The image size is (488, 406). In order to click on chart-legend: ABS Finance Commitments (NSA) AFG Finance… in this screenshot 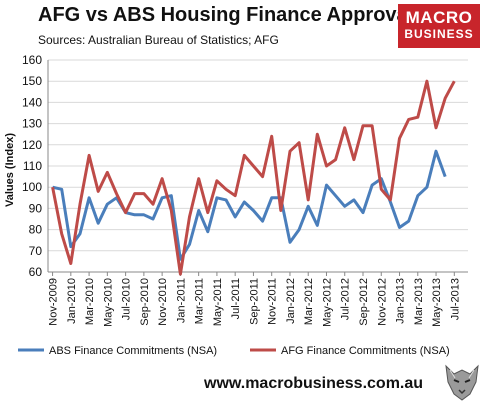, I will do `click(234, 351)`.